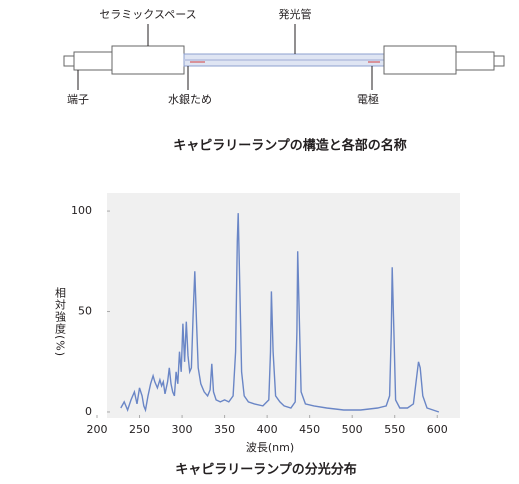 Image resolution: width=519 pixels, height=484 pixels. I want to click on label: 発光管, so click(295, 14).